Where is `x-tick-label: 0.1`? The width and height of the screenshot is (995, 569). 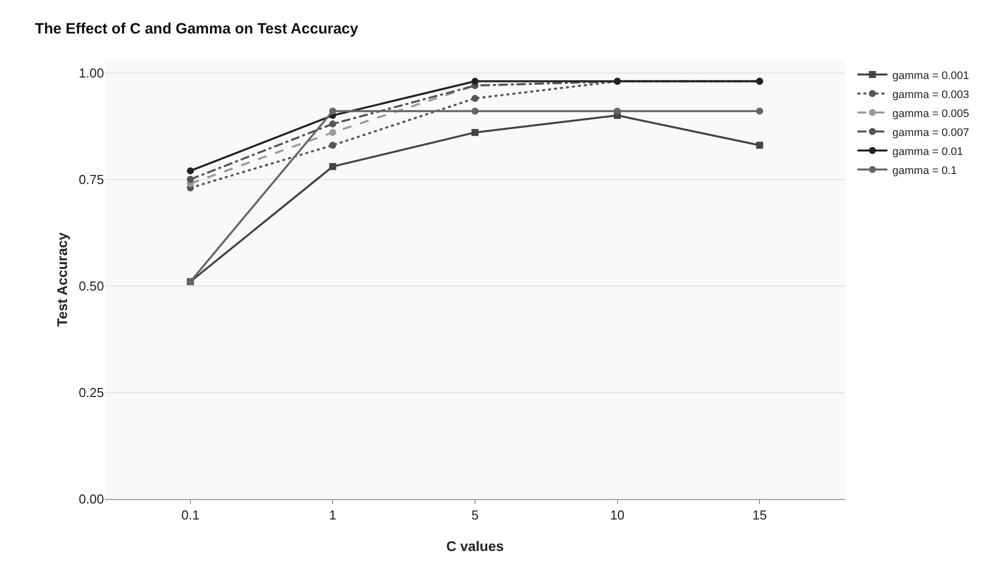 x-tick-label: 0.1 is located at coordinates (190, 515).